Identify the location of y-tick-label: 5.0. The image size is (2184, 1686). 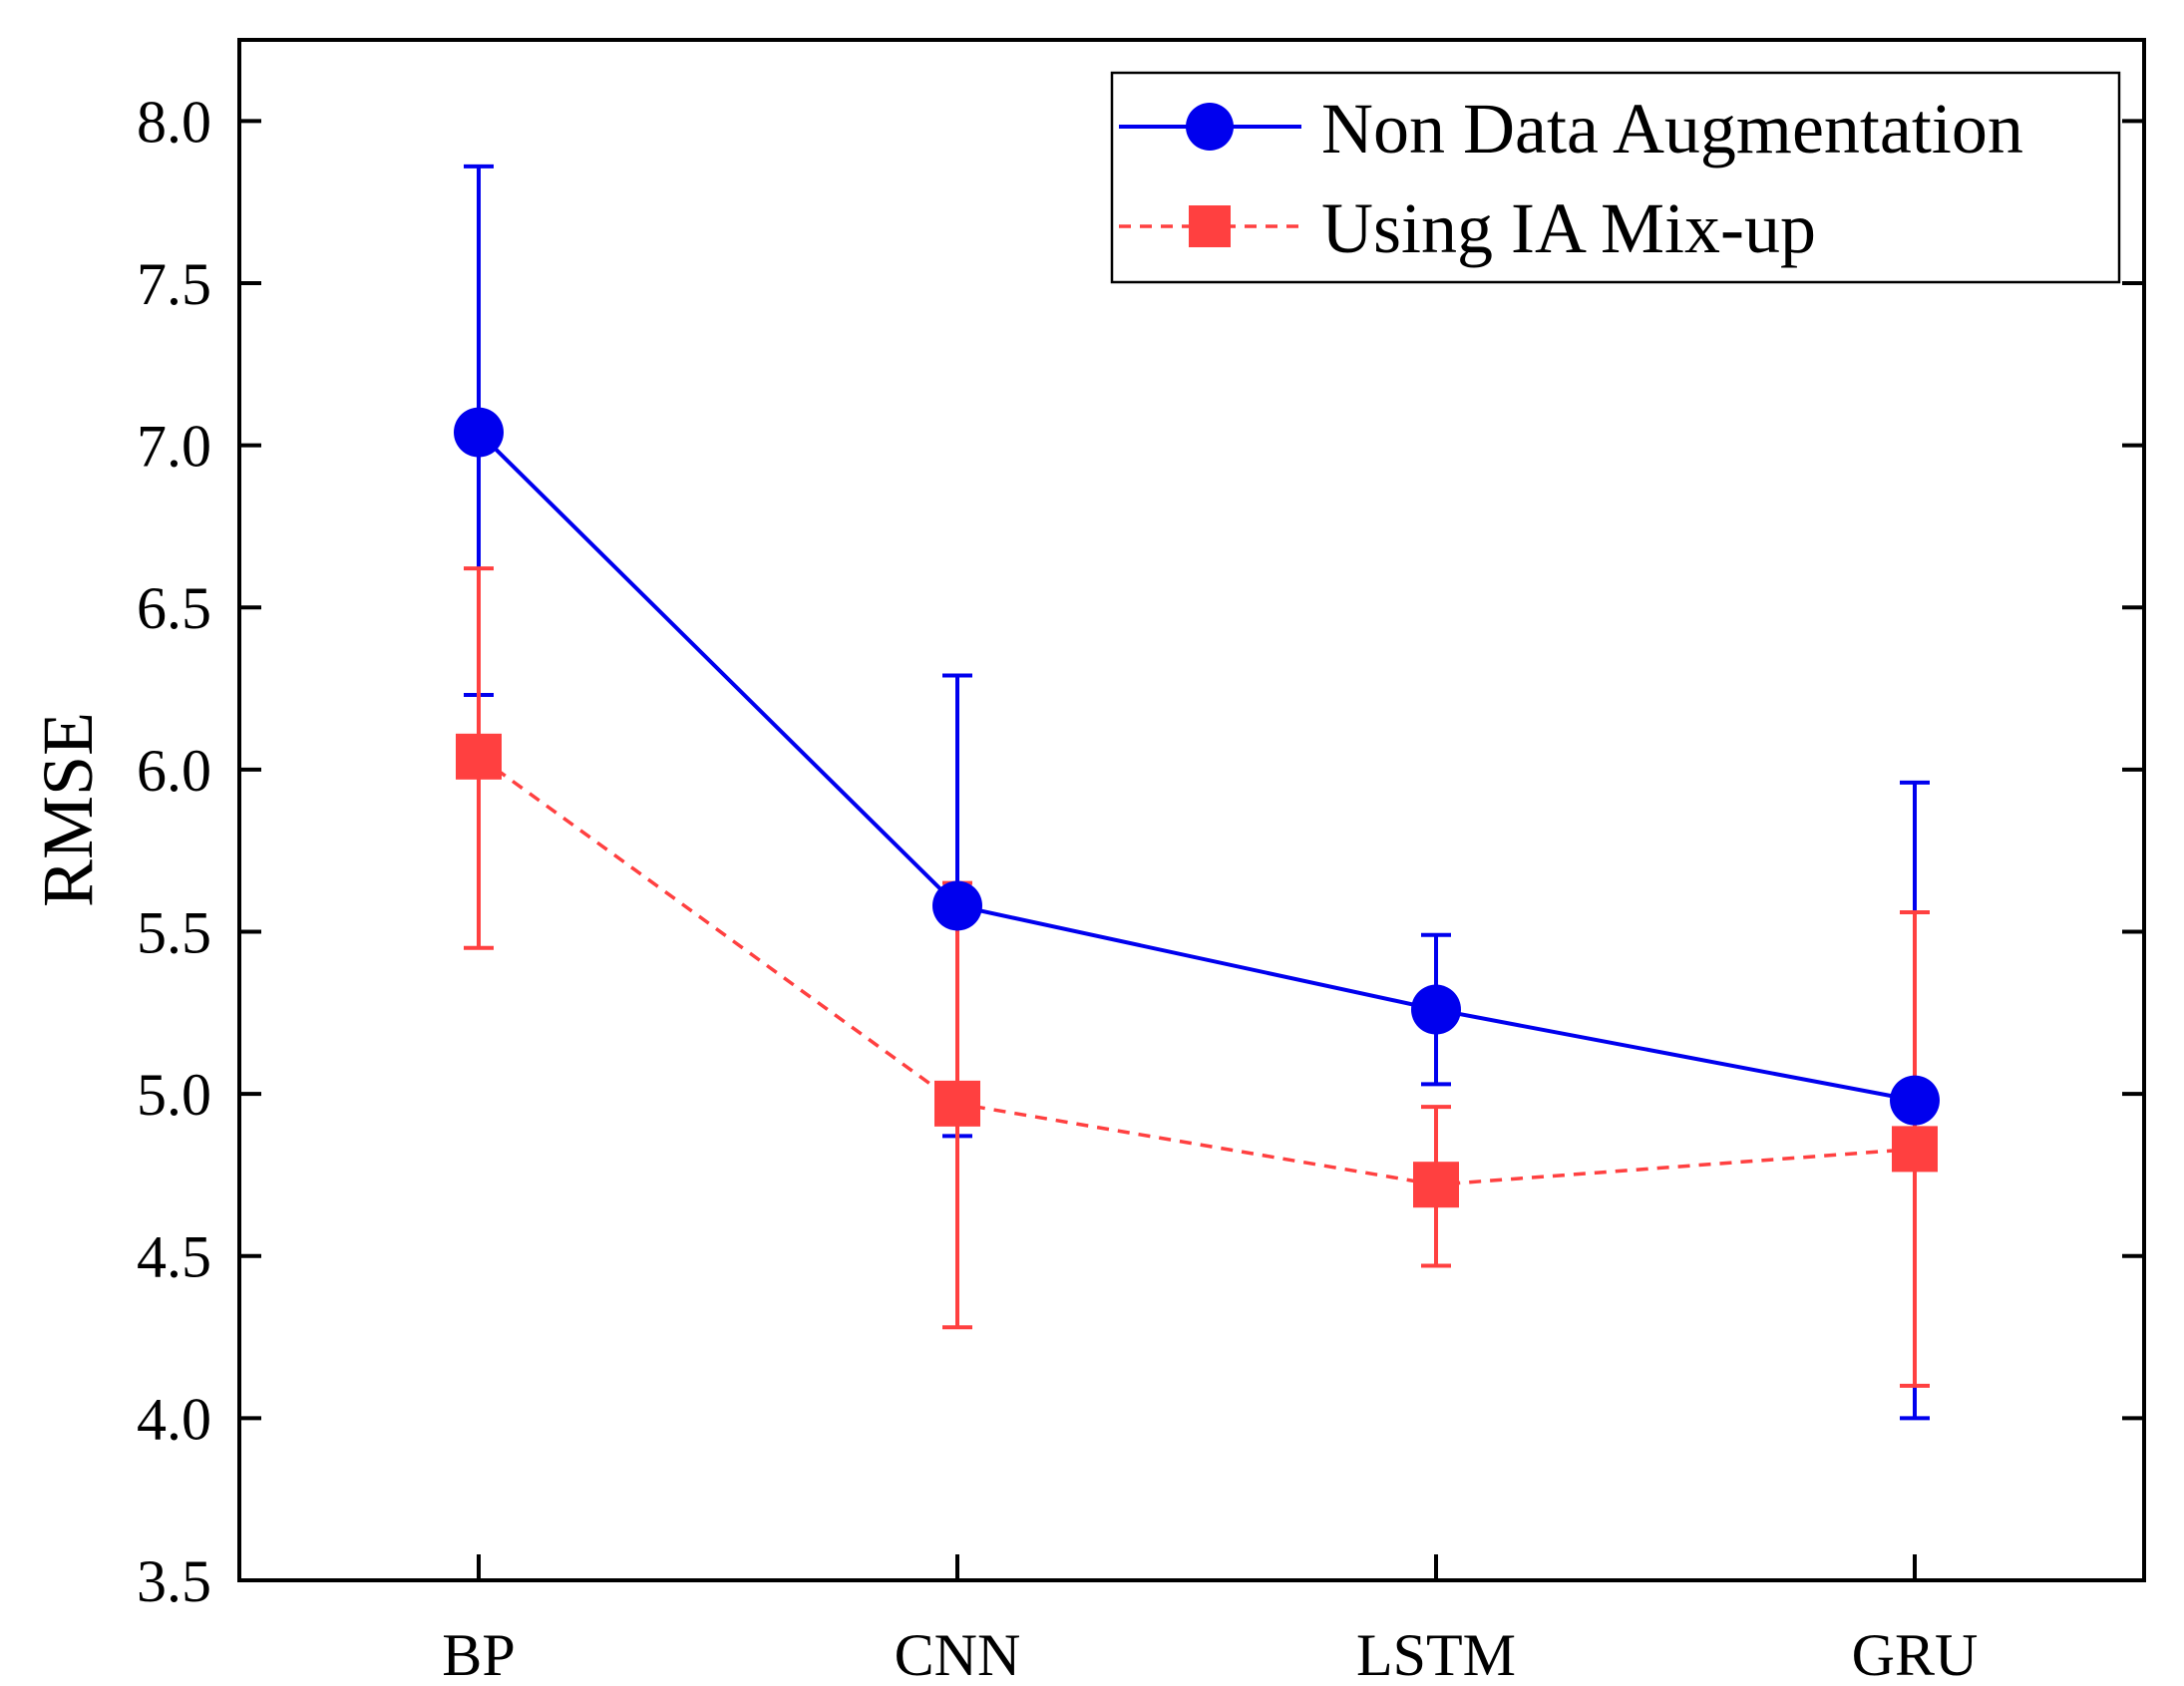
(174, 1095).